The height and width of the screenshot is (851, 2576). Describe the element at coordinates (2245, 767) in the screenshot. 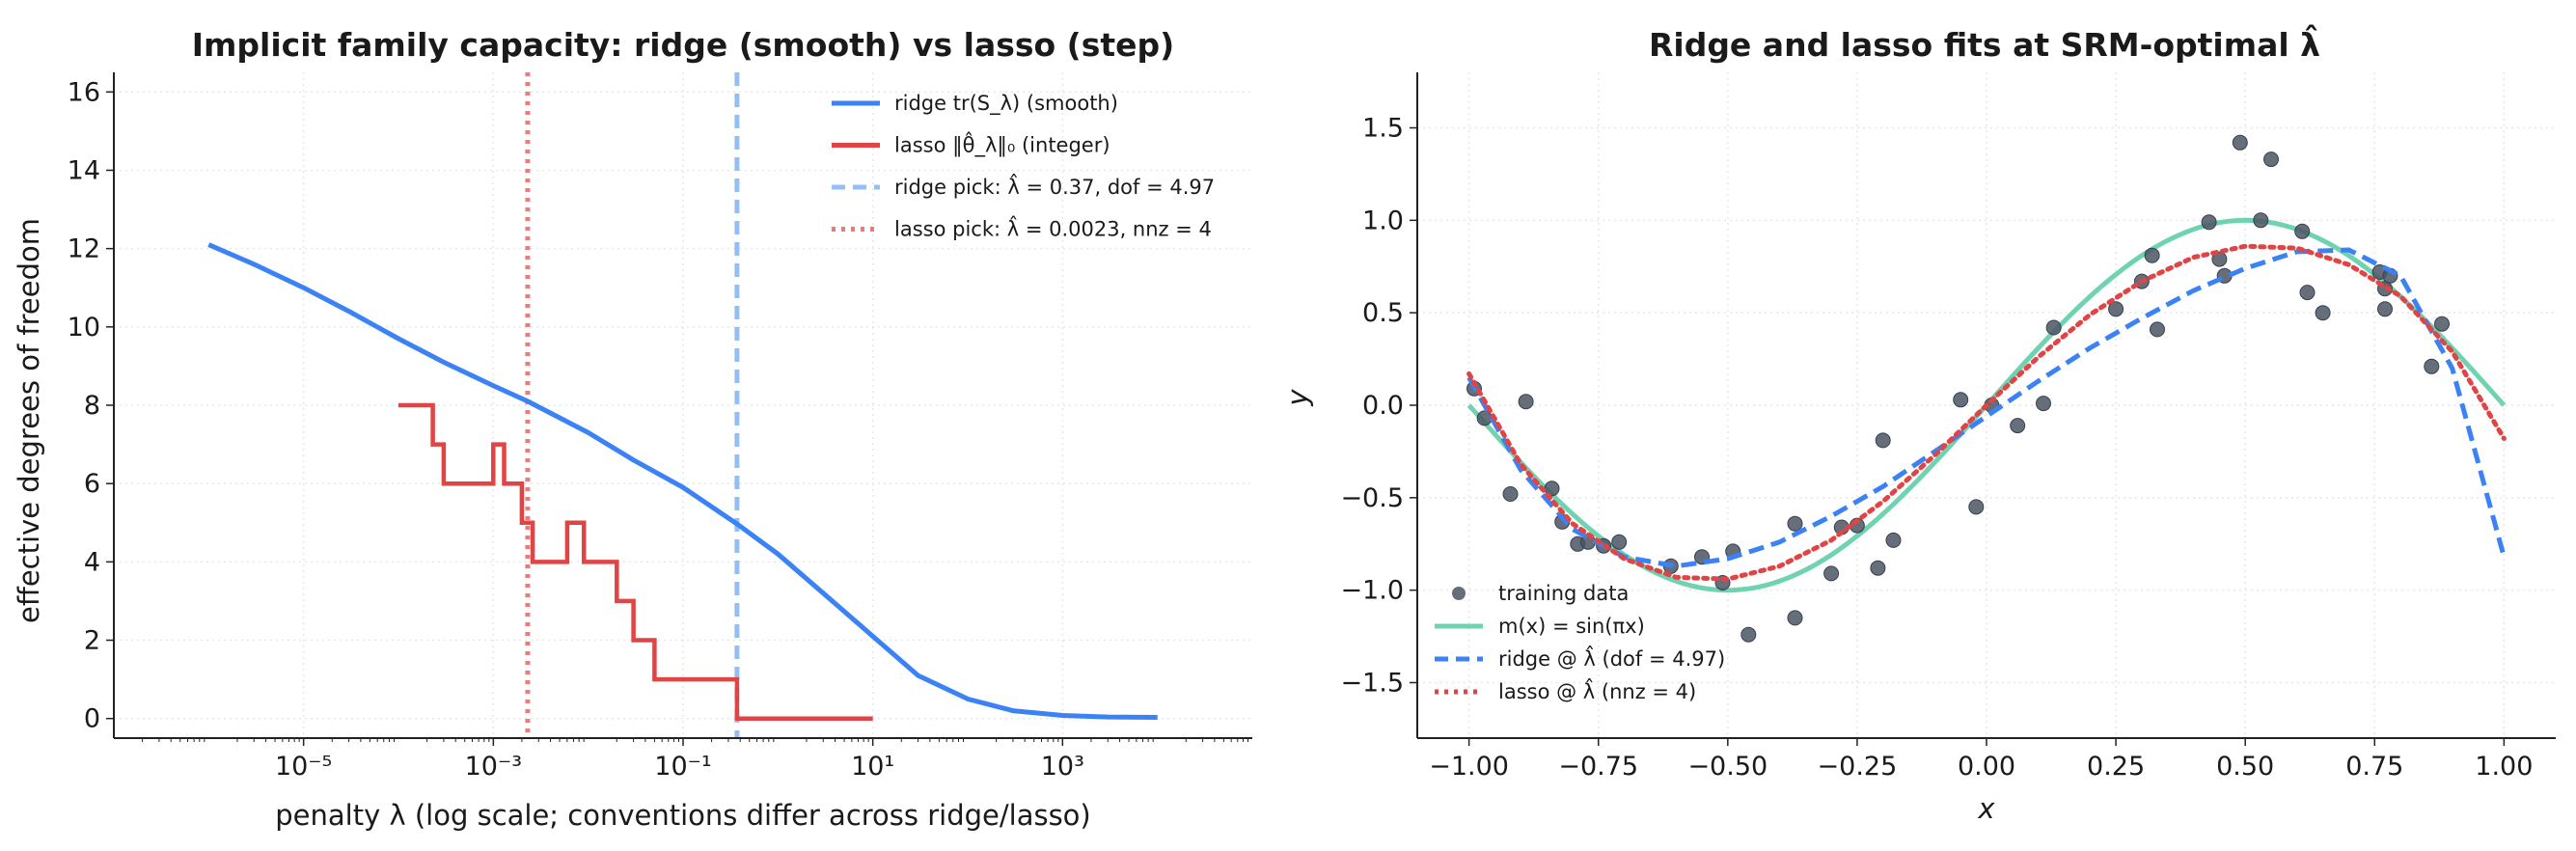

I see `right-x-tick-label: 0.50` at that location.